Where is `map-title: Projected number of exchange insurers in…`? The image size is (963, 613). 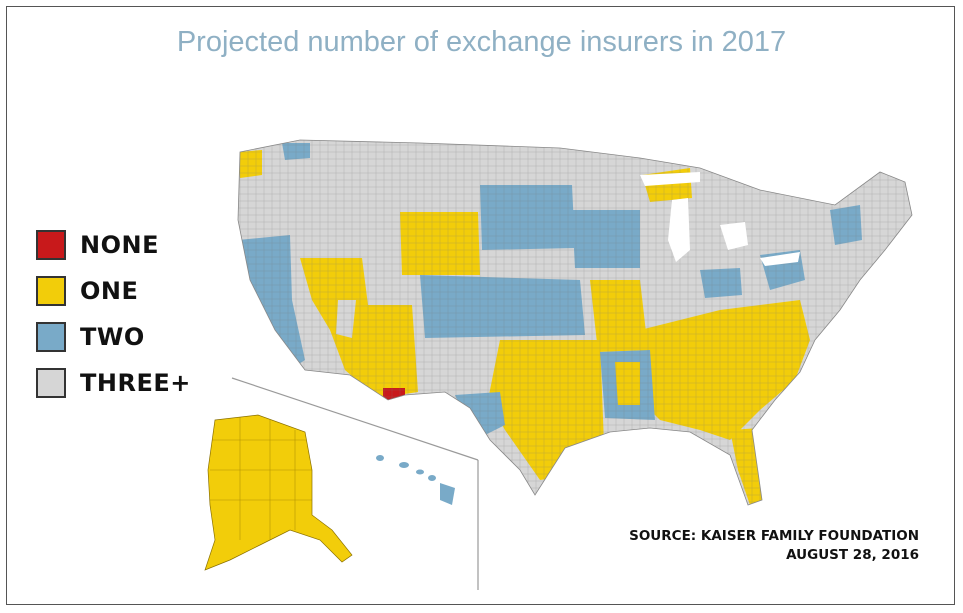
map-title: Projected number of exchange insurers in… is located at coordinates (481, 42).